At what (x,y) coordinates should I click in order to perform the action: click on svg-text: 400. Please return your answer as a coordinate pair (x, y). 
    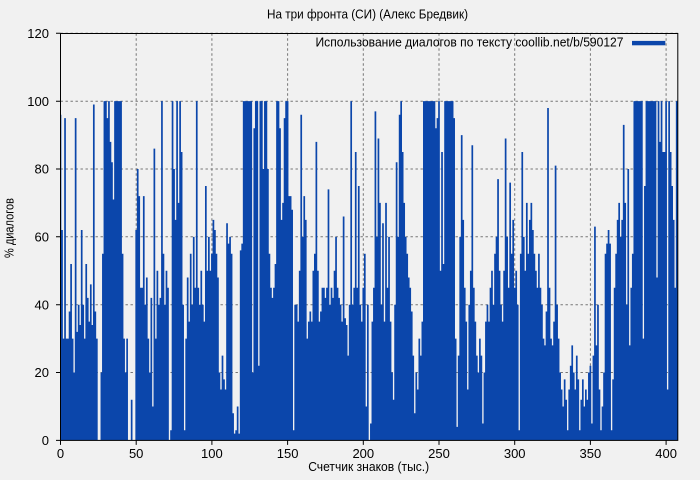
    Looking at the image, I should click on (666, 453).